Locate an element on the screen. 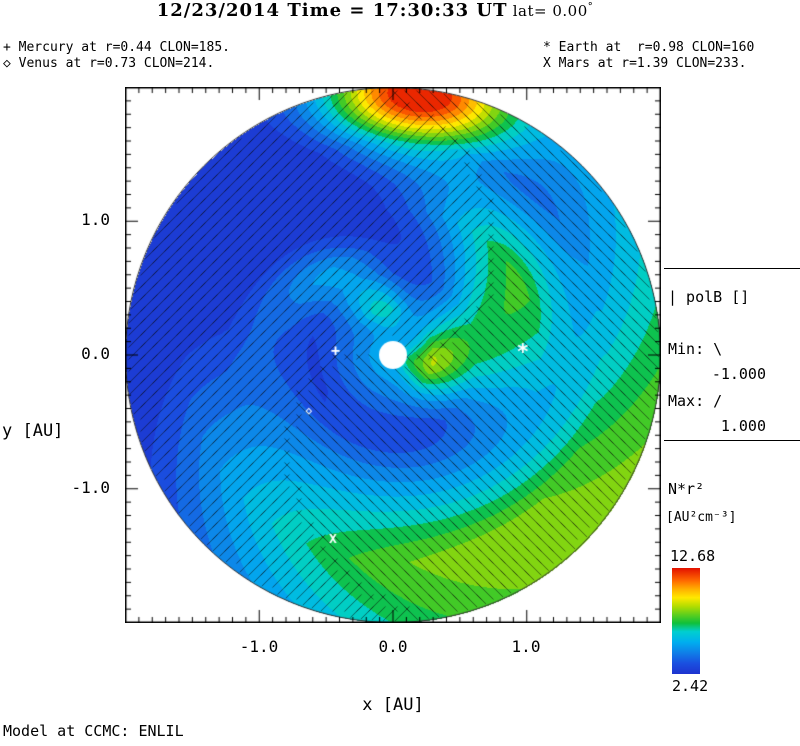 The height and width of the screenshot is (746, 800). x-tick-1: 1.0 is located at coordinates (526, 646).